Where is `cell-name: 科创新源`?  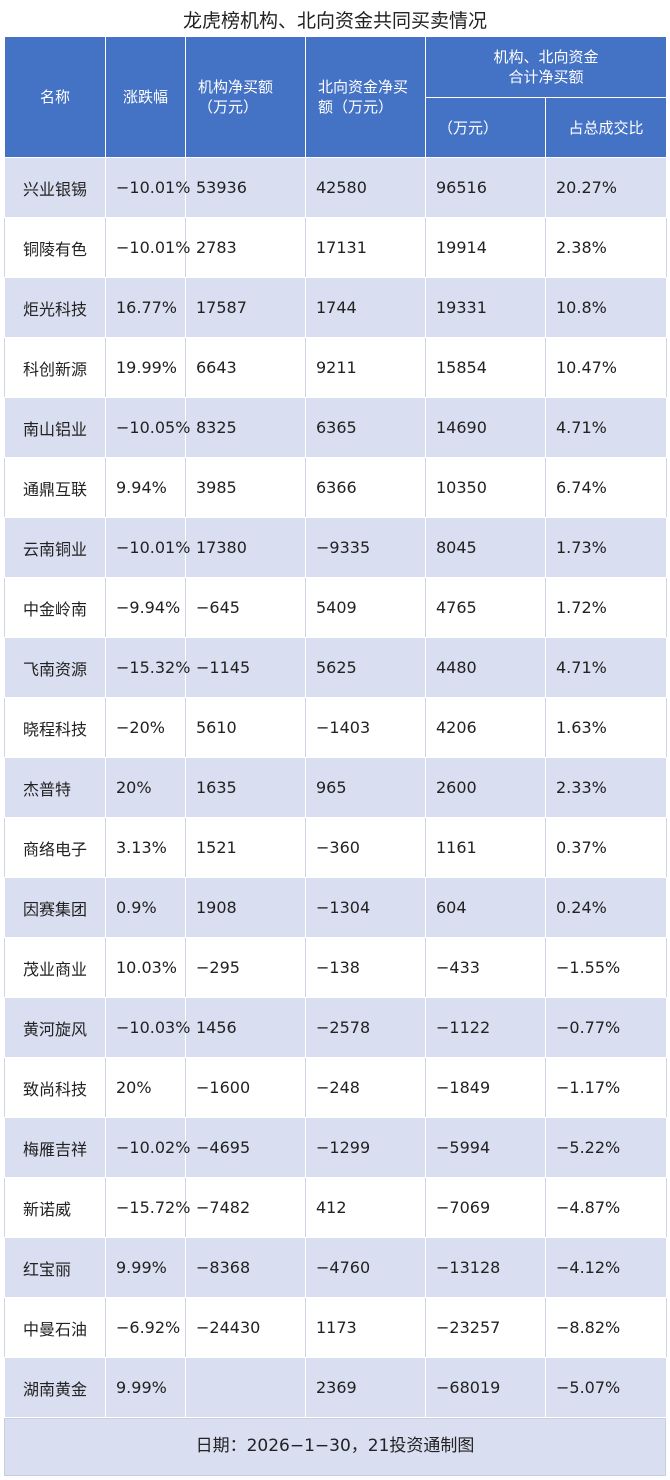 cell-name: 科创新源 is located at coordinates (55, 367).